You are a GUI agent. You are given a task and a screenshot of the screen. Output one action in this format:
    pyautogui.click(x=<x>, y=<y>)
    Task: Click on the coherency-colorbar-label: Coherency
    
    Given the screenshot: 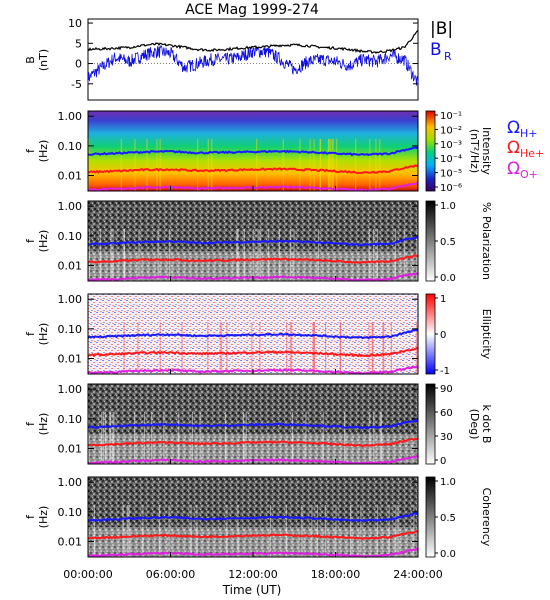 What is the action you would take?
    pyautogui.click(x=486, y=517)
    